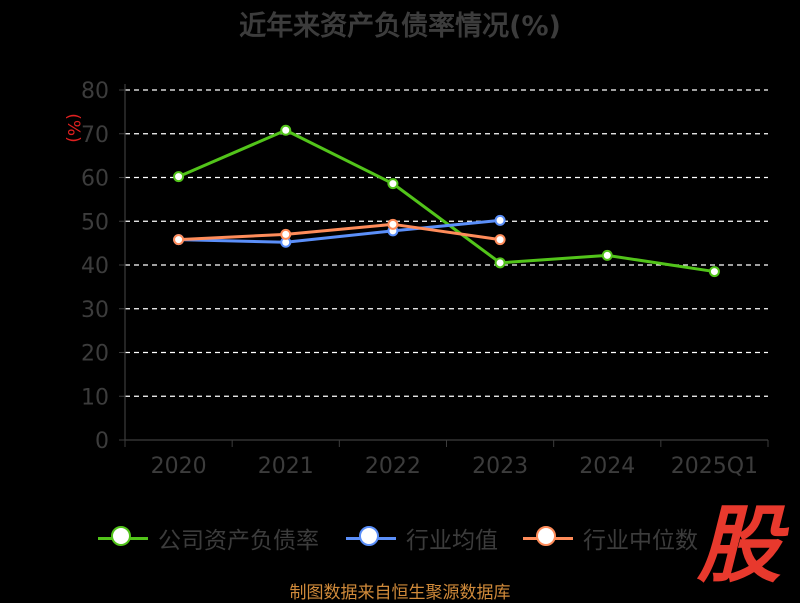 Image resolution: width=800 pixels, height=603 pixels. I want to click on y-tick-label: 50, so click(95, 222).